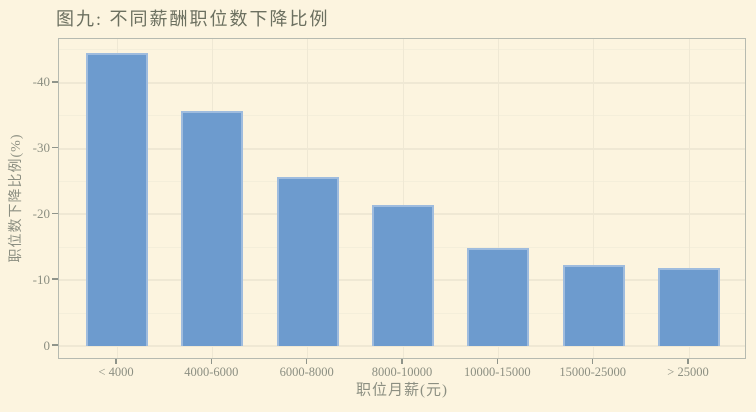 The width and height of the screenshot is (756, 412). I want to click on chart-title: 图九: 不同薪酬职位数下降比例, so click(193, 19).